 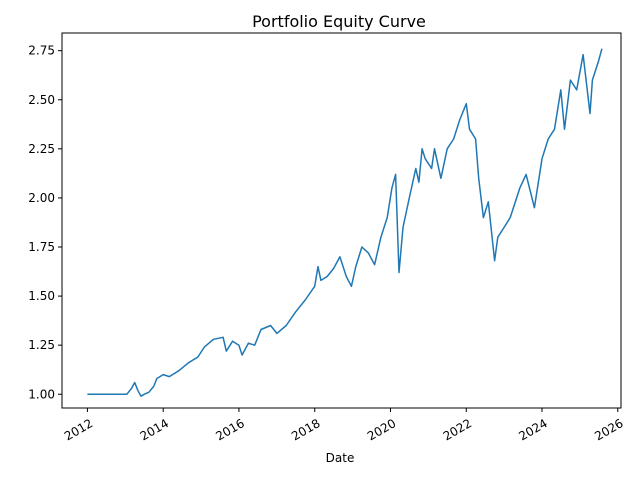 I want to click on y-tick-label: 1.50, so click(x=41, y=296).